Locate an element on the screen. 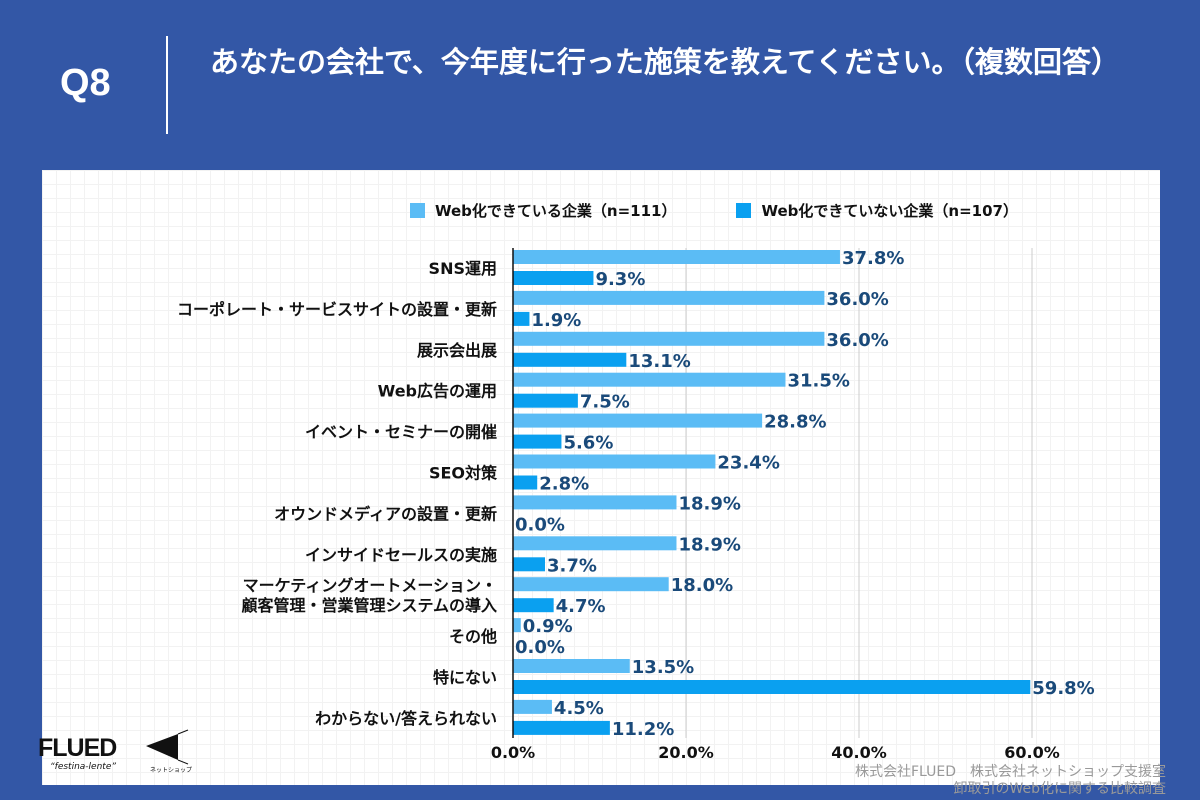  divider is located at coordinates (167, 85).